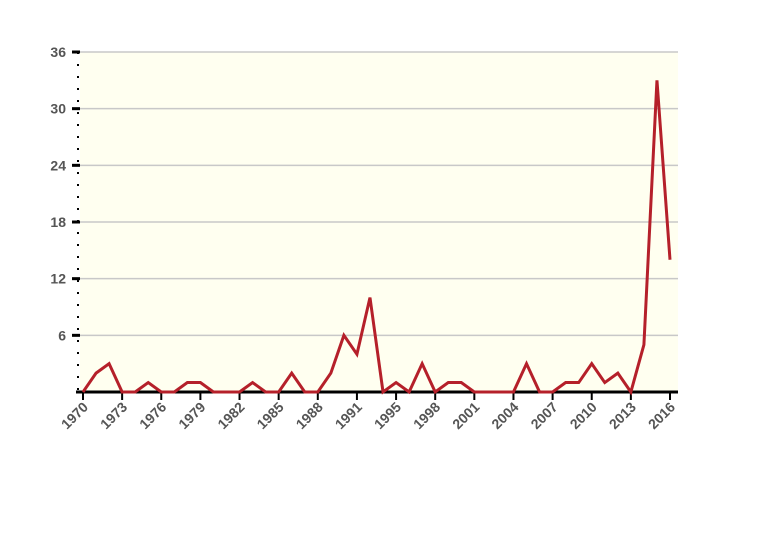 The image size is (760, 535). I want to click on x-tick-label: 2010, so click(583, 415).